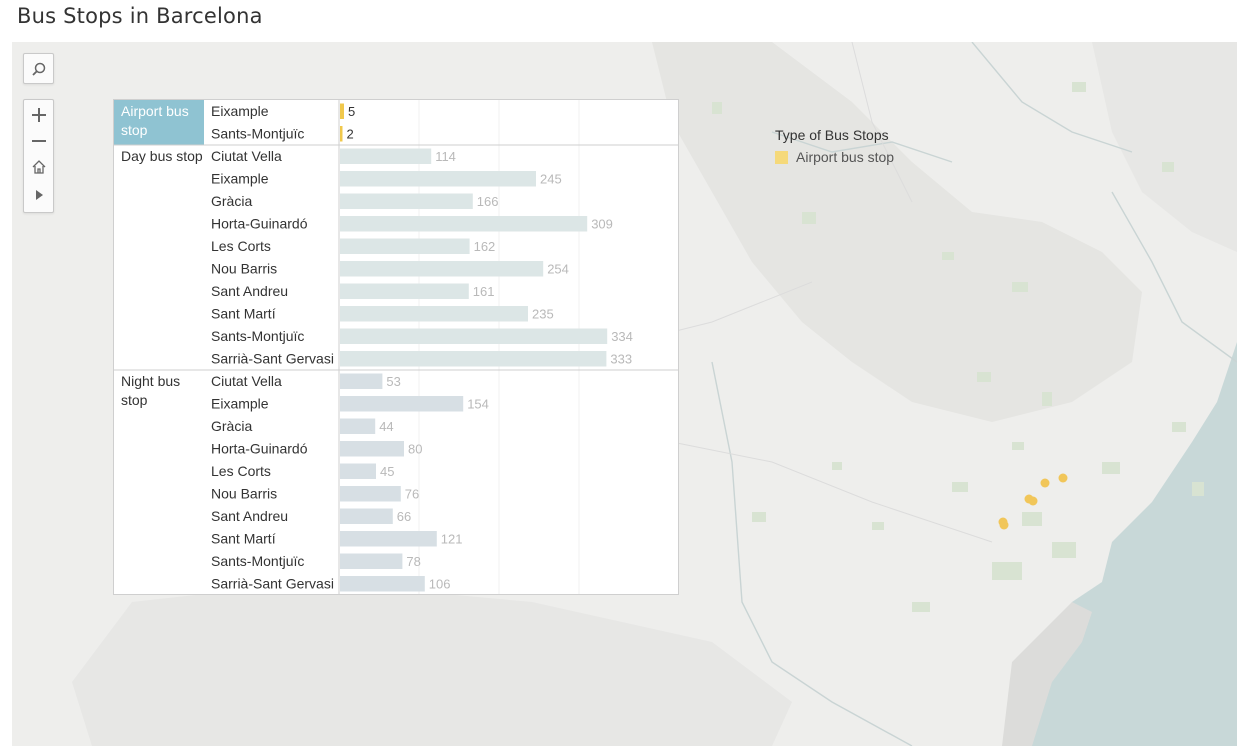  I want to click on value-label: 44, so click(386, 426).